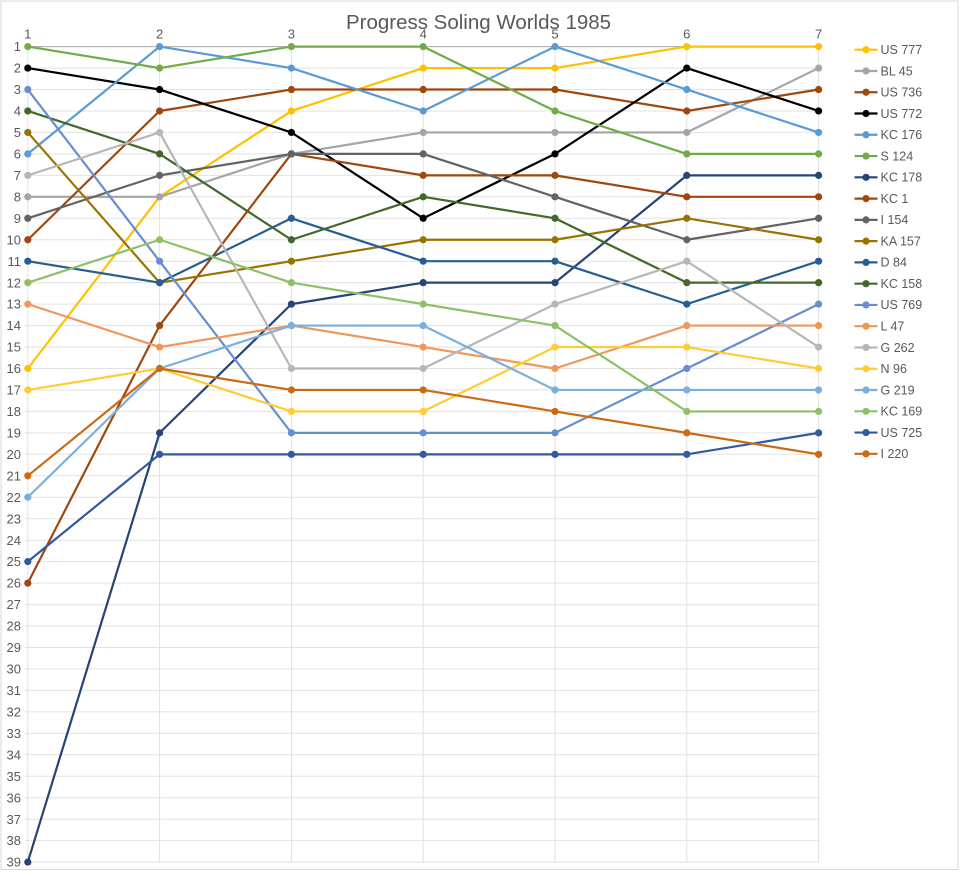 The height and width of the screenshot is (877, 960). Describe the element at coordinates (14, 754) in the screenshot. I see `svg-text: 34` at that location.